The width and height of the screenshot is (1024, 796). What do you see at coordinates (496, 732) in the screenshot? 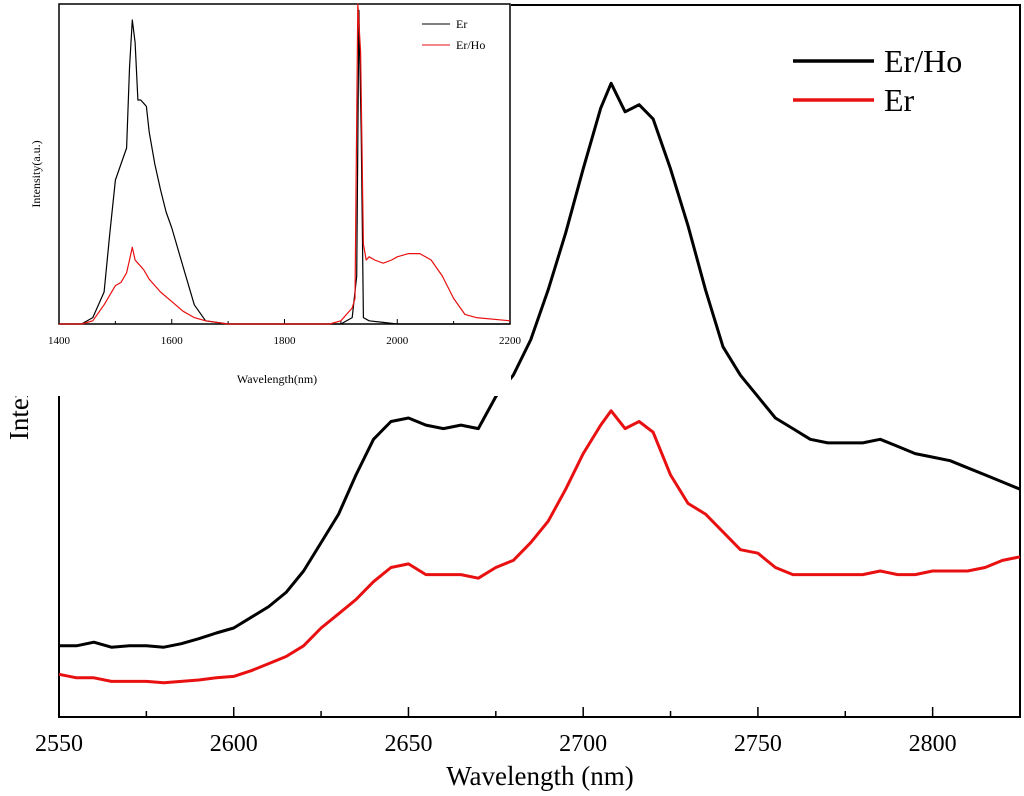
I see `main-x-ticks: 2550 2600 2650 2700 2750 2800` at bounding box center [496, 732].